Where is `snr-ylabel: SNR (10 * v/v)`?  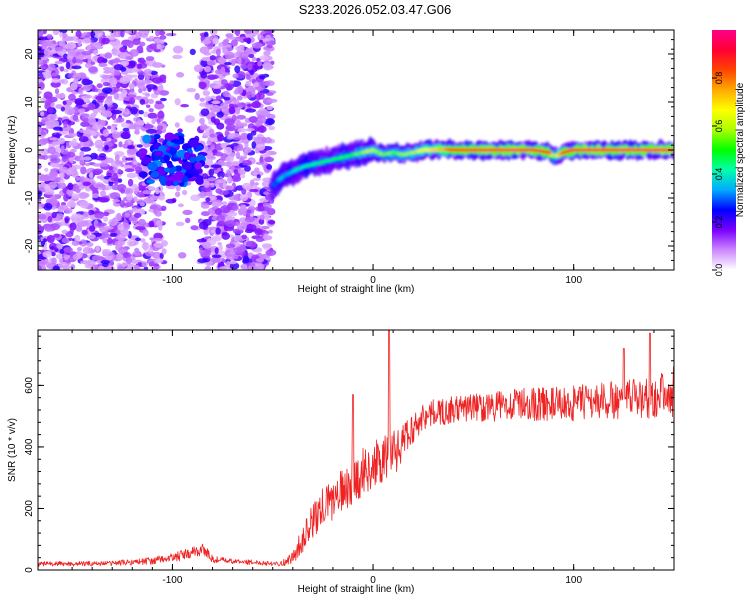 snr-ylabel: SNR (10 * v/v) is located at coordinates (12, 450).